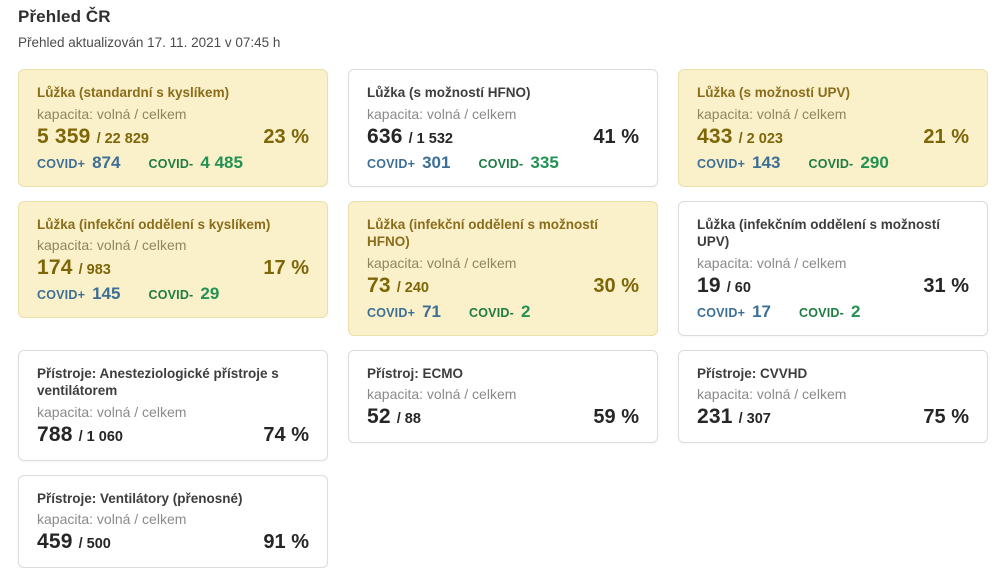 This screenshot has width=1000, height=568. I want to click on covid-row: COVID+ 874 COVID- 4 485, so click(173, 163).